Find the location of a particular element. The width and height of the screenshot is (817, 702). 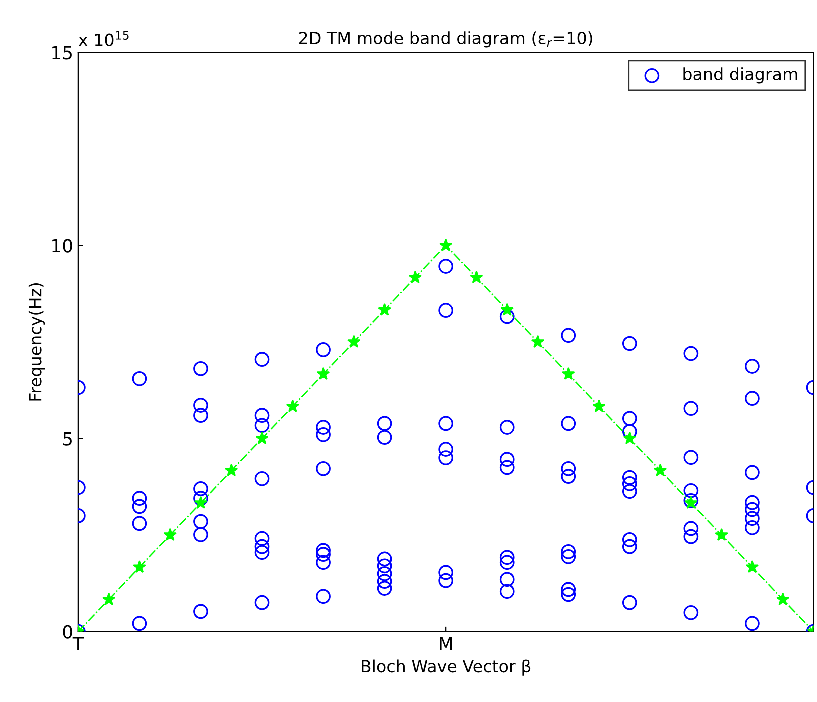

x-tick-label: M is located at coordinates (446, 643).